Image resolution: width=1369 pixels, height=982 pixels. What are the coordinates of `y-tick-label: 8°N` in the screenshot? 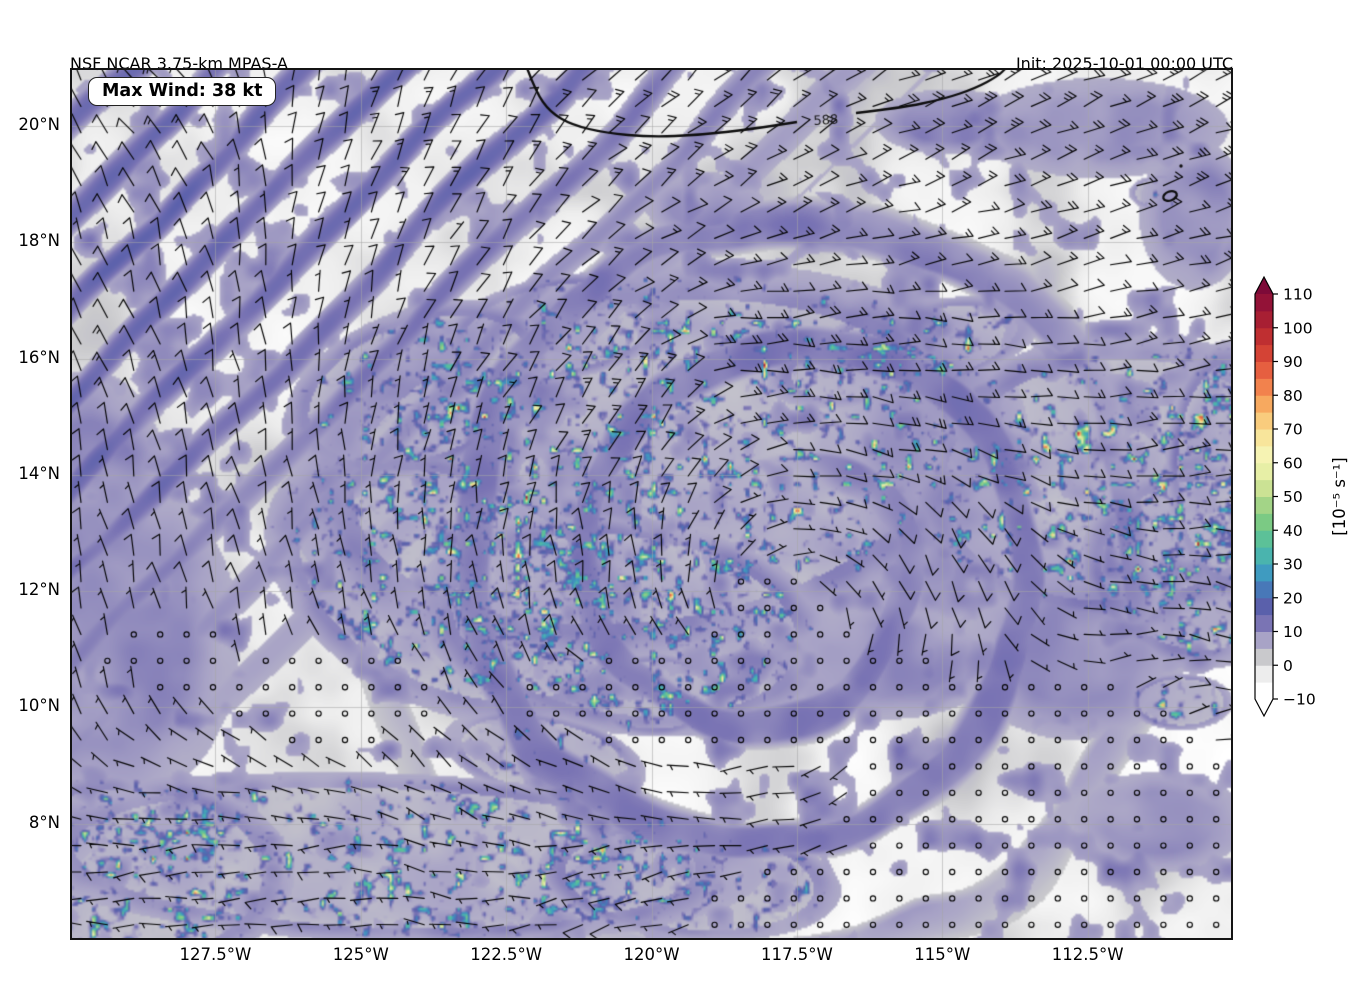 It's located at (44, 822).